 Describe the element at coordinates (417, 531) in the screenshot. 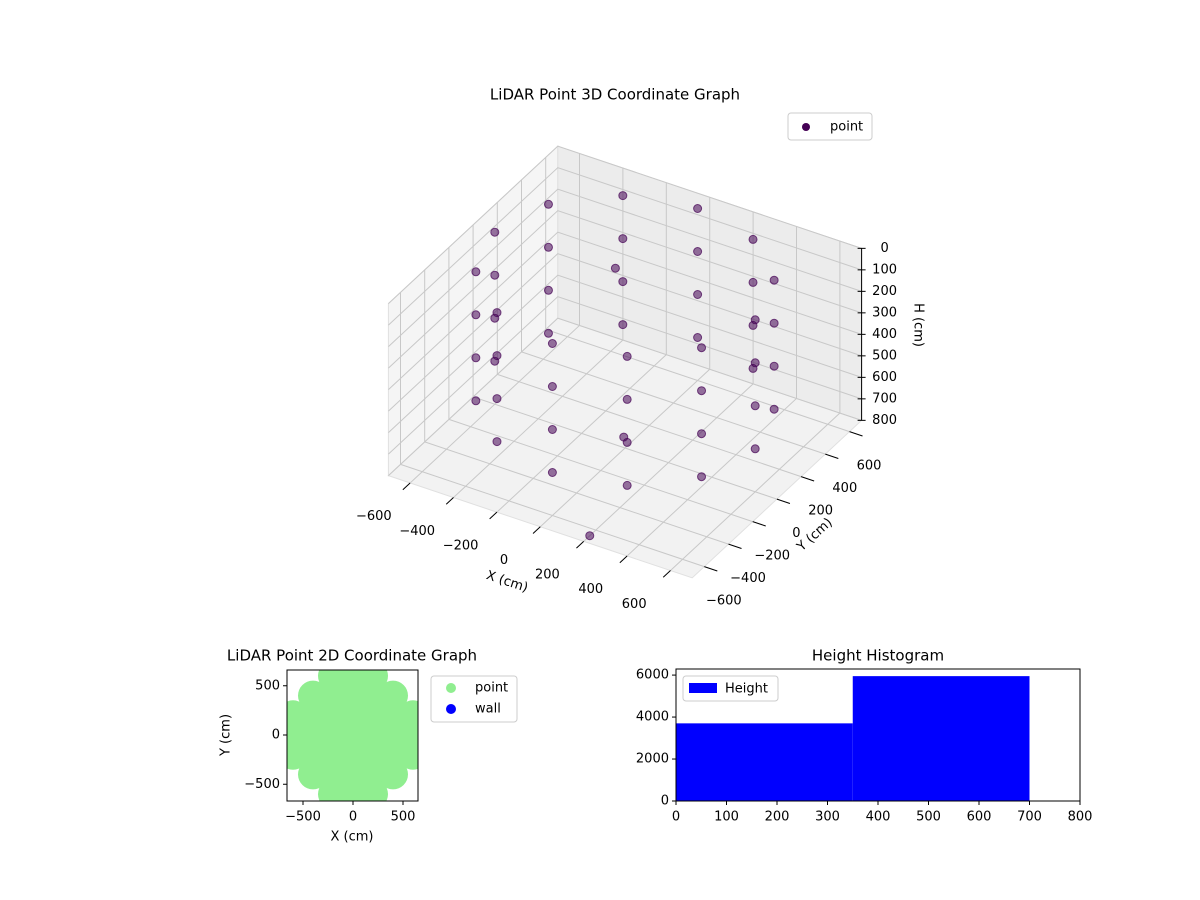

I see `x-tick-label: −400` at that location.